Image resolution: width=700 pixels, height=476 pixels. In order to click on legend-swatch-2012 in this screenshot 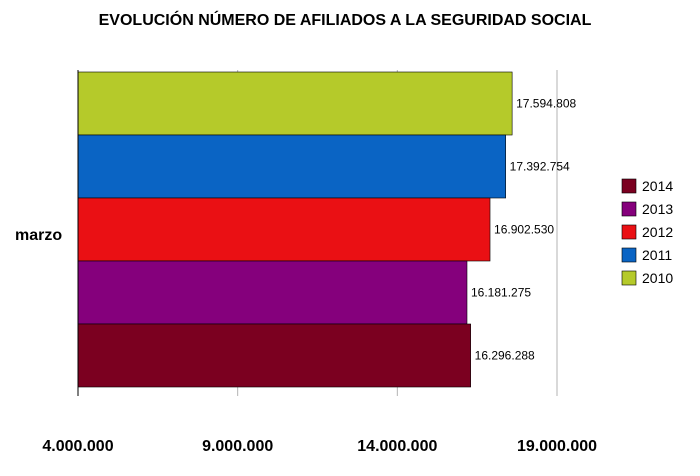, I will do `click(629, 232)`.